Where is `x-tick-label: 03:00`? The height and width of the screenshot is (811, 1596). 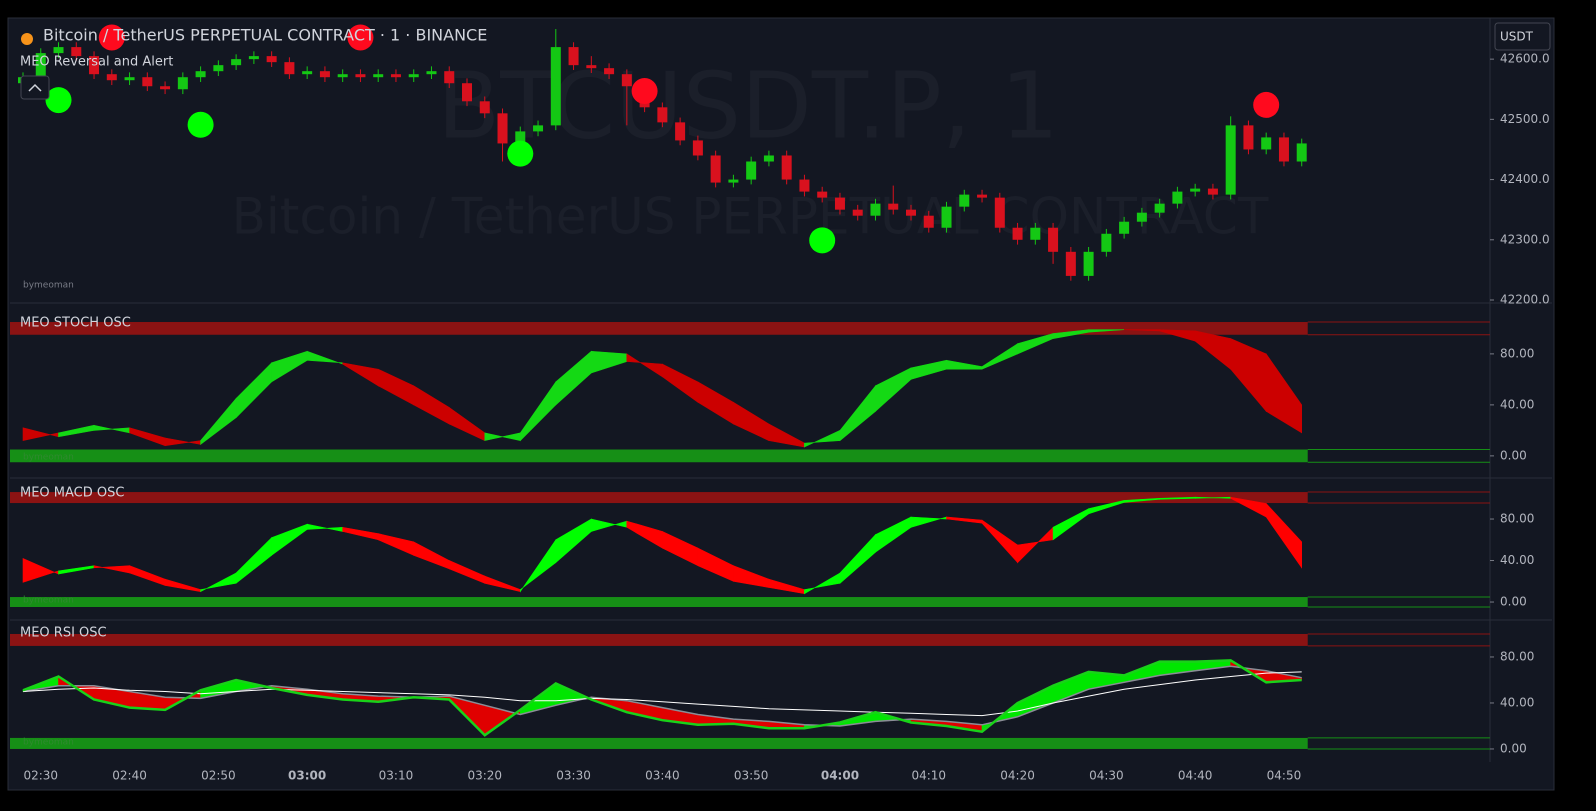
x-tick-label: 03:00 is located at coordinates (307, 776).